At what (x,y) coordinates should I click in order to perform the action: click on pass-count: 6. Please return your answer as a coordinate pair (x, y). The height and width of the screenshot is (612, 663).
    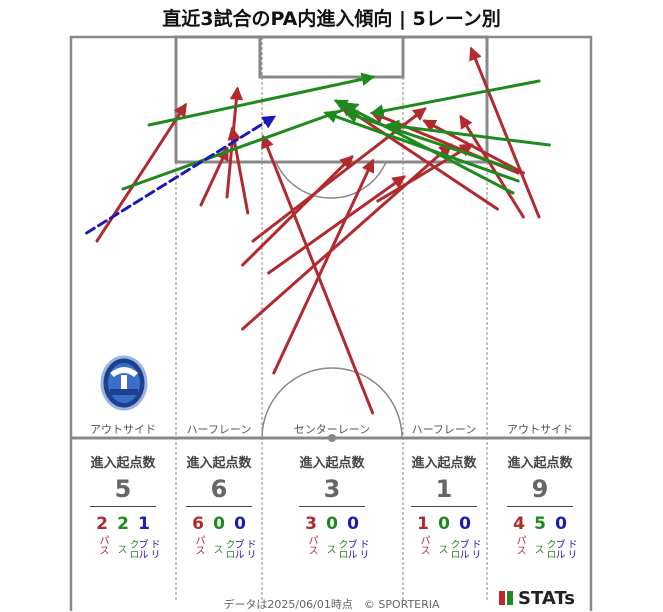
    Looking at the image, I should click on (198, 524).